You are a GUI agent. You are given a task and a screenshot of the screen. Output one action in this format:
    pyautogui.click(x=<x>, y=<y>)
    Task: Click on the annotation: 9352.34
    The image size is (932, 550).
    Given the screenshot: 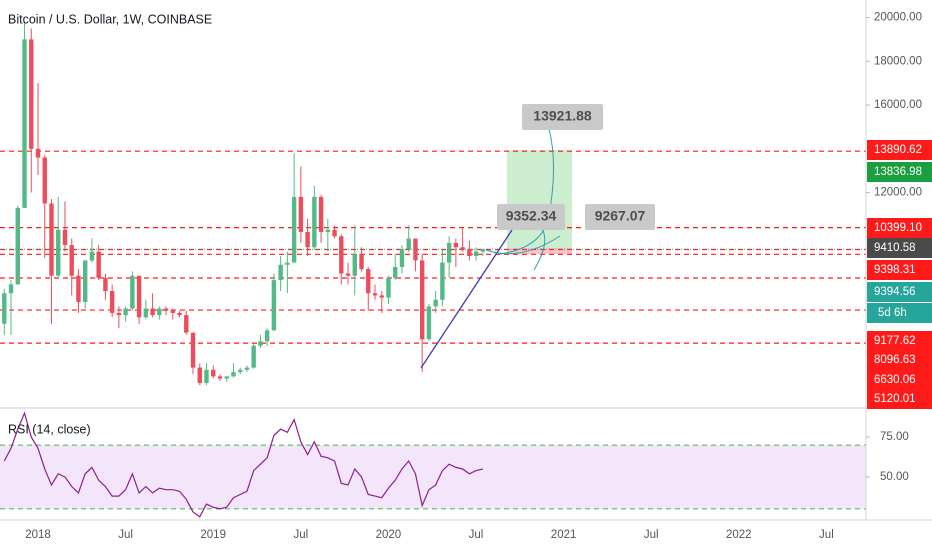 What is the action you would take?
    pyautogui.click(x=531, y=216)
    